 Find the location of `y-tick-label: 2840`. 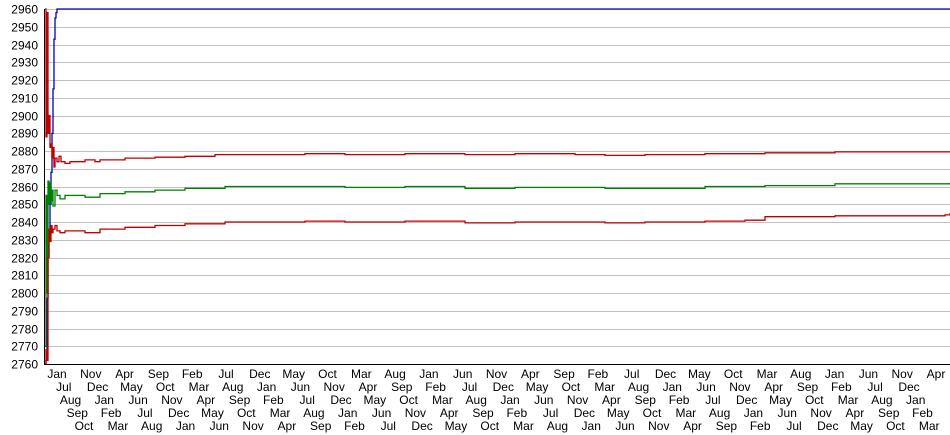

y-tick-label: 2840 is located at coordinates (24, 223).